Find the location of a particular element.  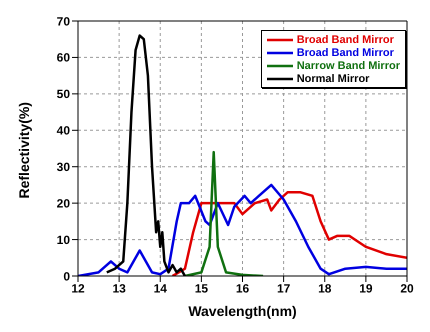

legend-label: Normal Mirror is located at coordinates (333, 78).